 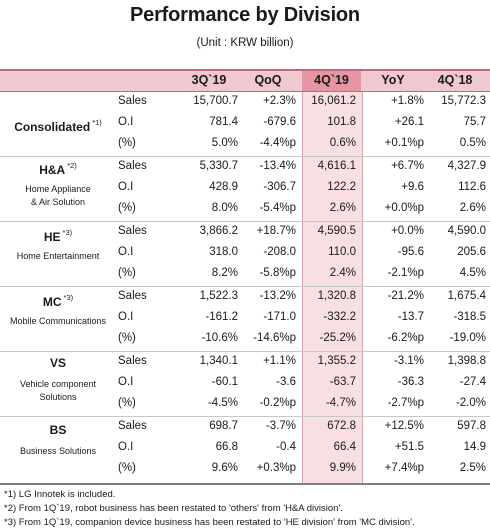 I want to click on cell-3q19: 5.0%, so click(x=224, y=143).